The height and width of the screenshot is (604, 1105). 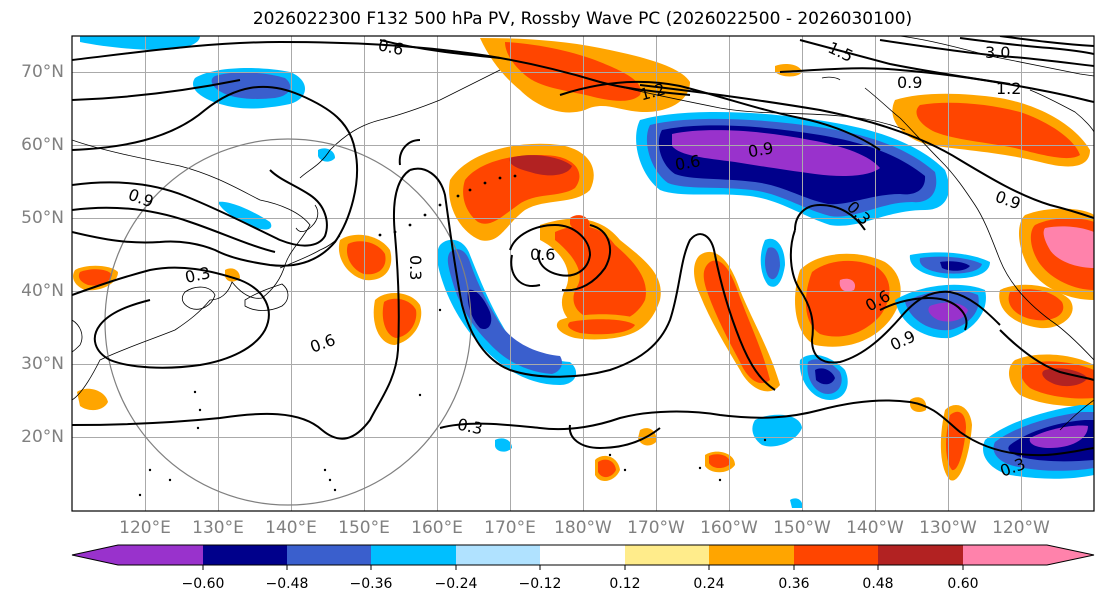 I want to click on colorbar, so click(x=583, y=557).